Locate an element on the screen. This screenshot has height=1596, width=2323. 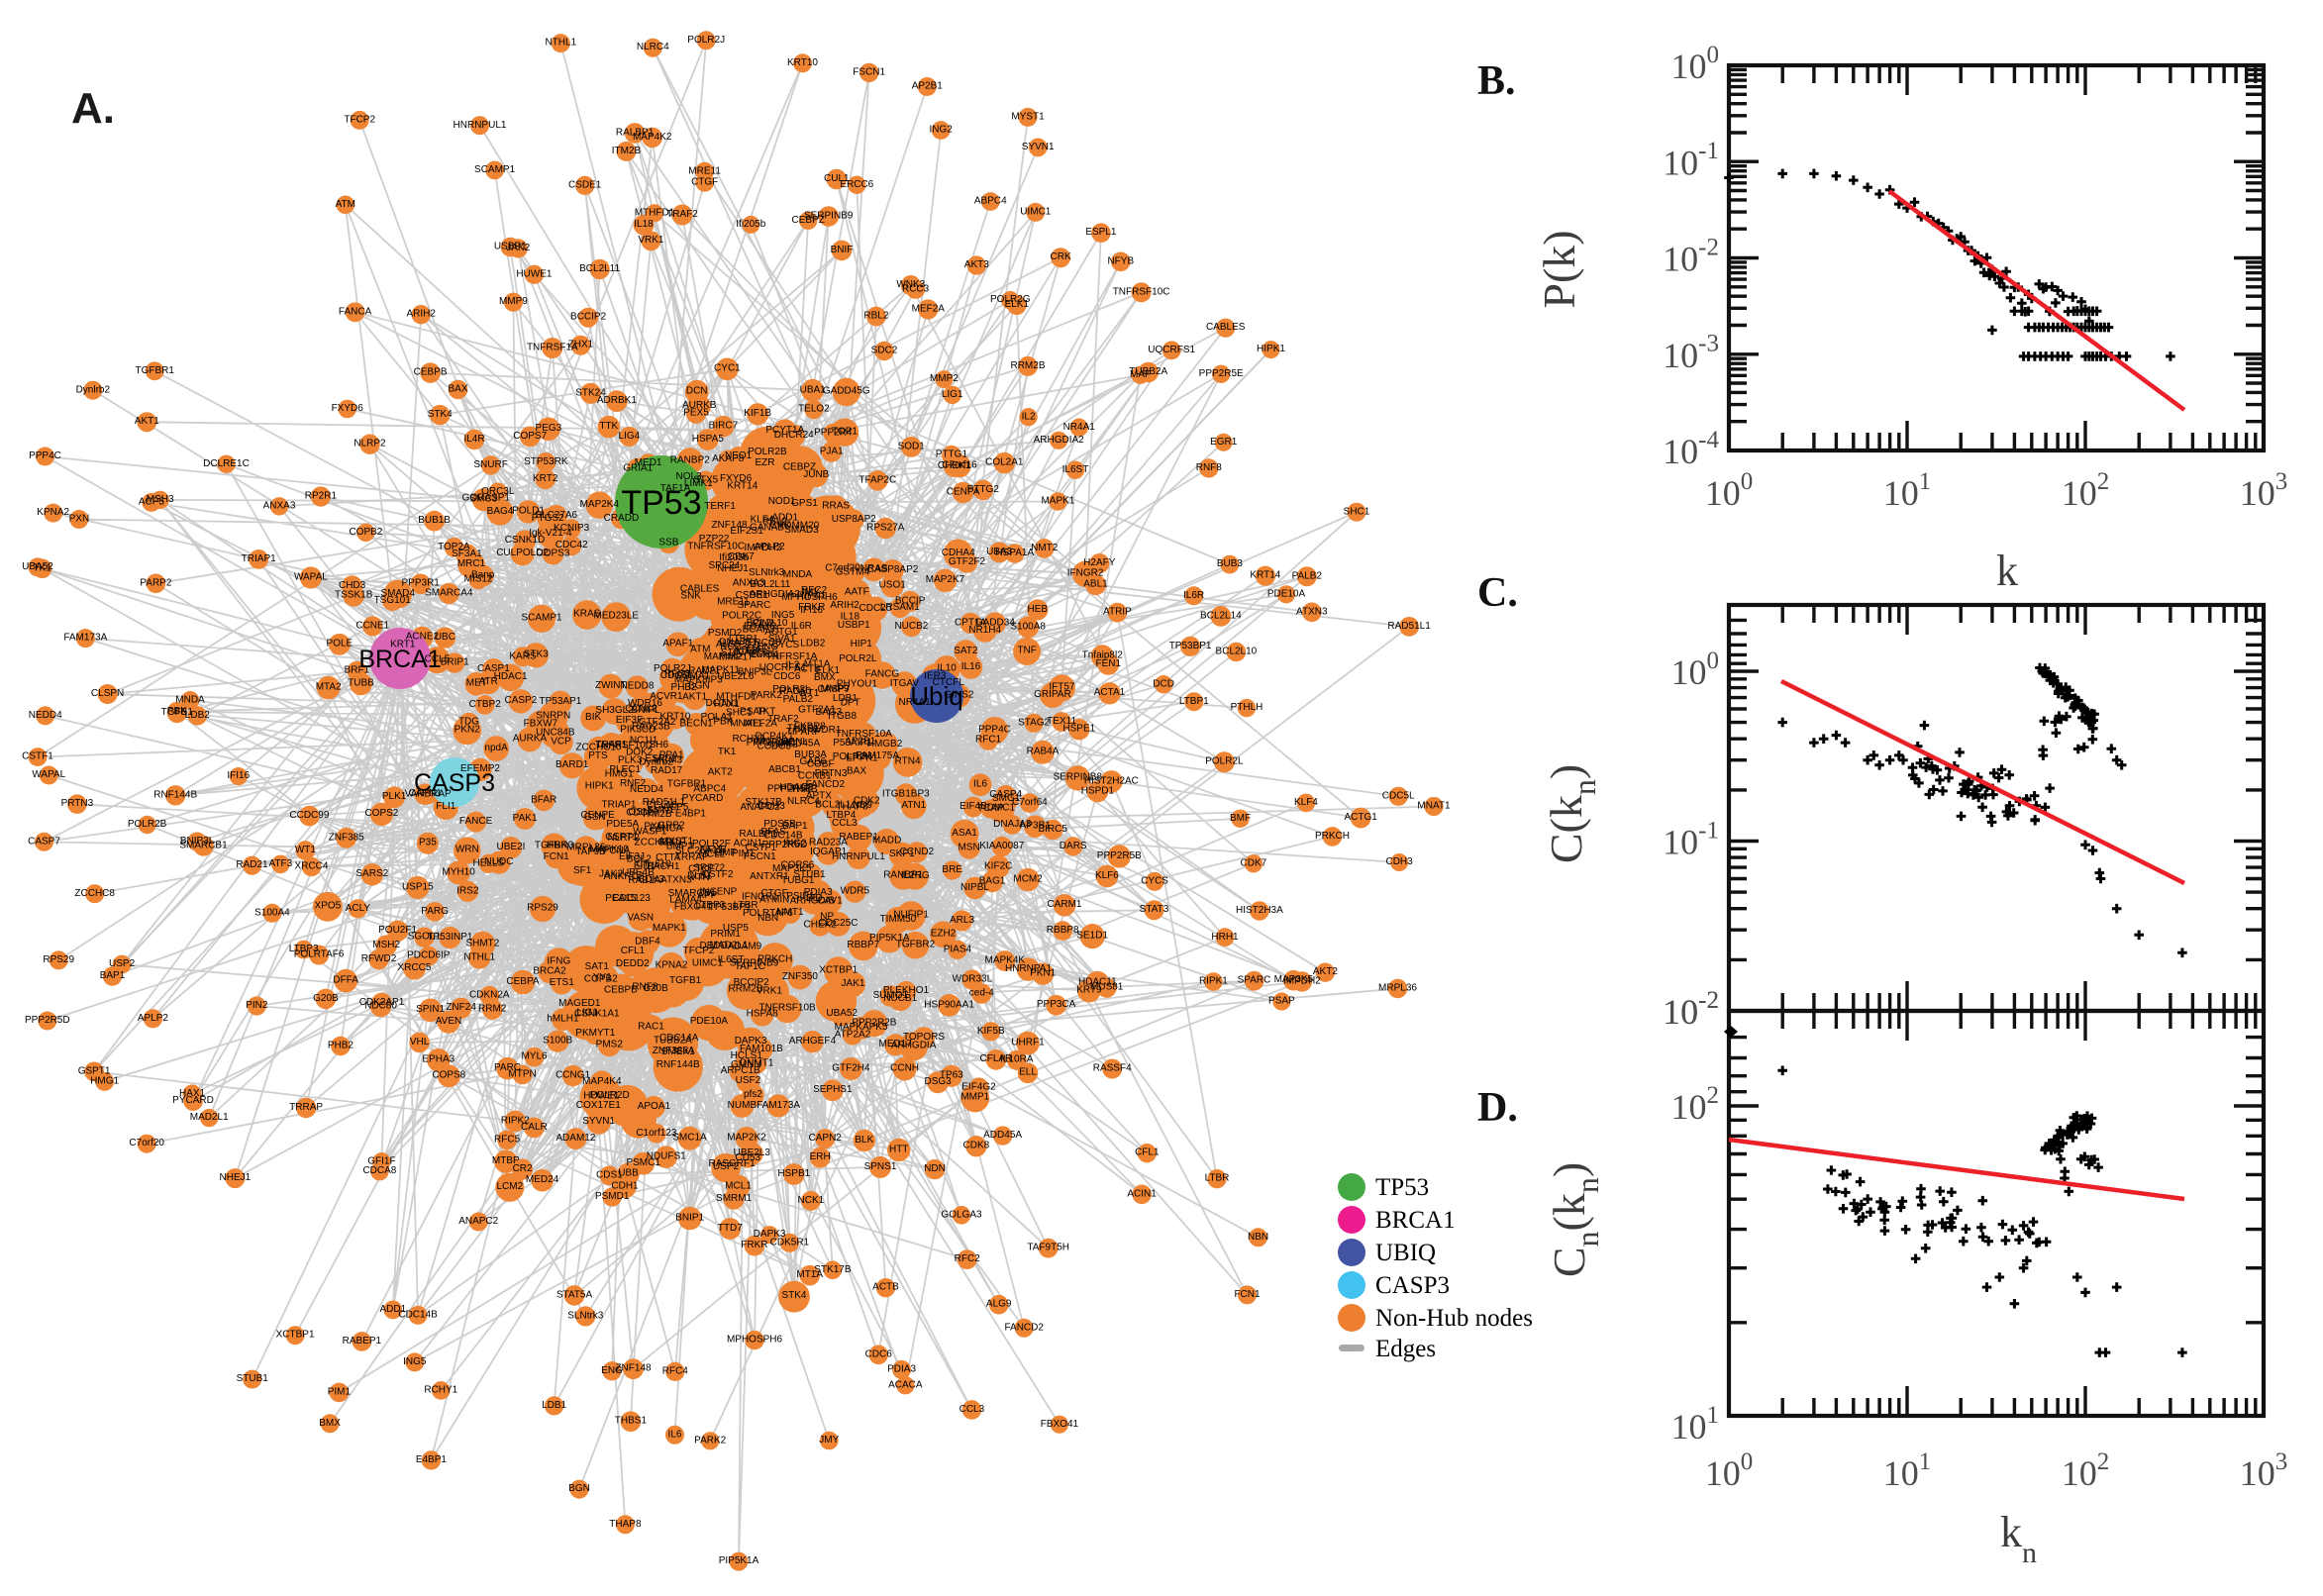
svg-text: ACP5 is located at coordinates (152, 503).